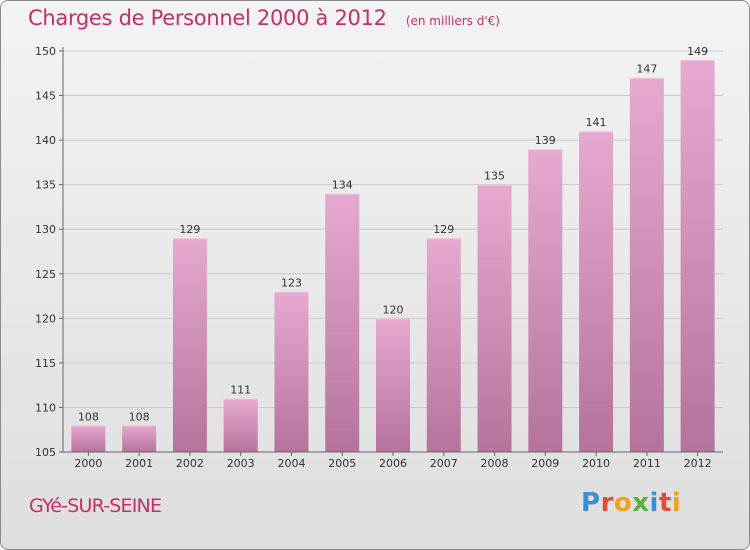 The image size is (750, 550). What do you see at coordinates (45, 452) in the screenshot?
I see `y-tick-label: 105` at bounding box center [45, 452].